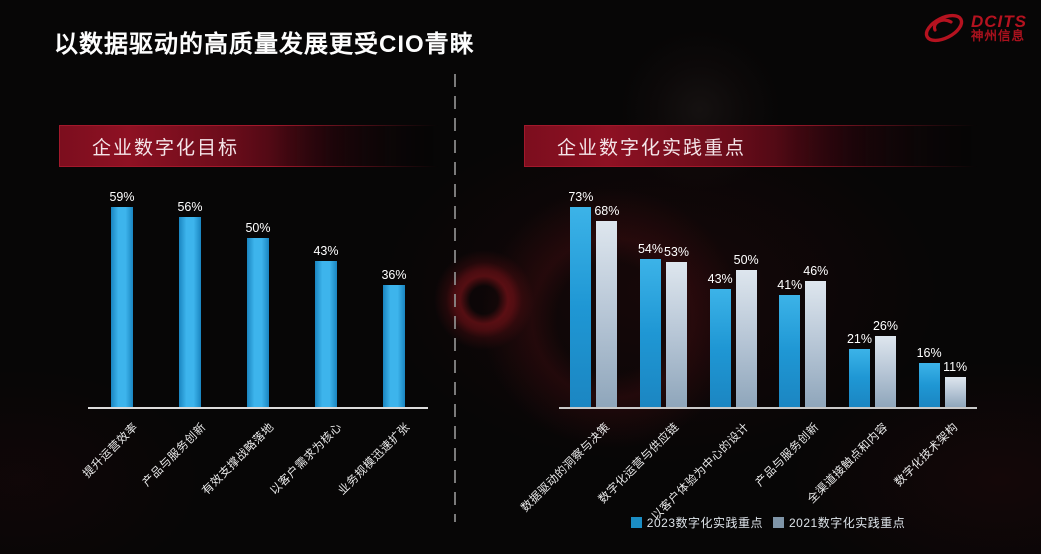 This screenshot has width=1041, height=554. What do you see at coordinates (306, 352) in the screenshot?
I see `bar-group: 43% 以客户需求为核心` at bounding box center [306, 352].